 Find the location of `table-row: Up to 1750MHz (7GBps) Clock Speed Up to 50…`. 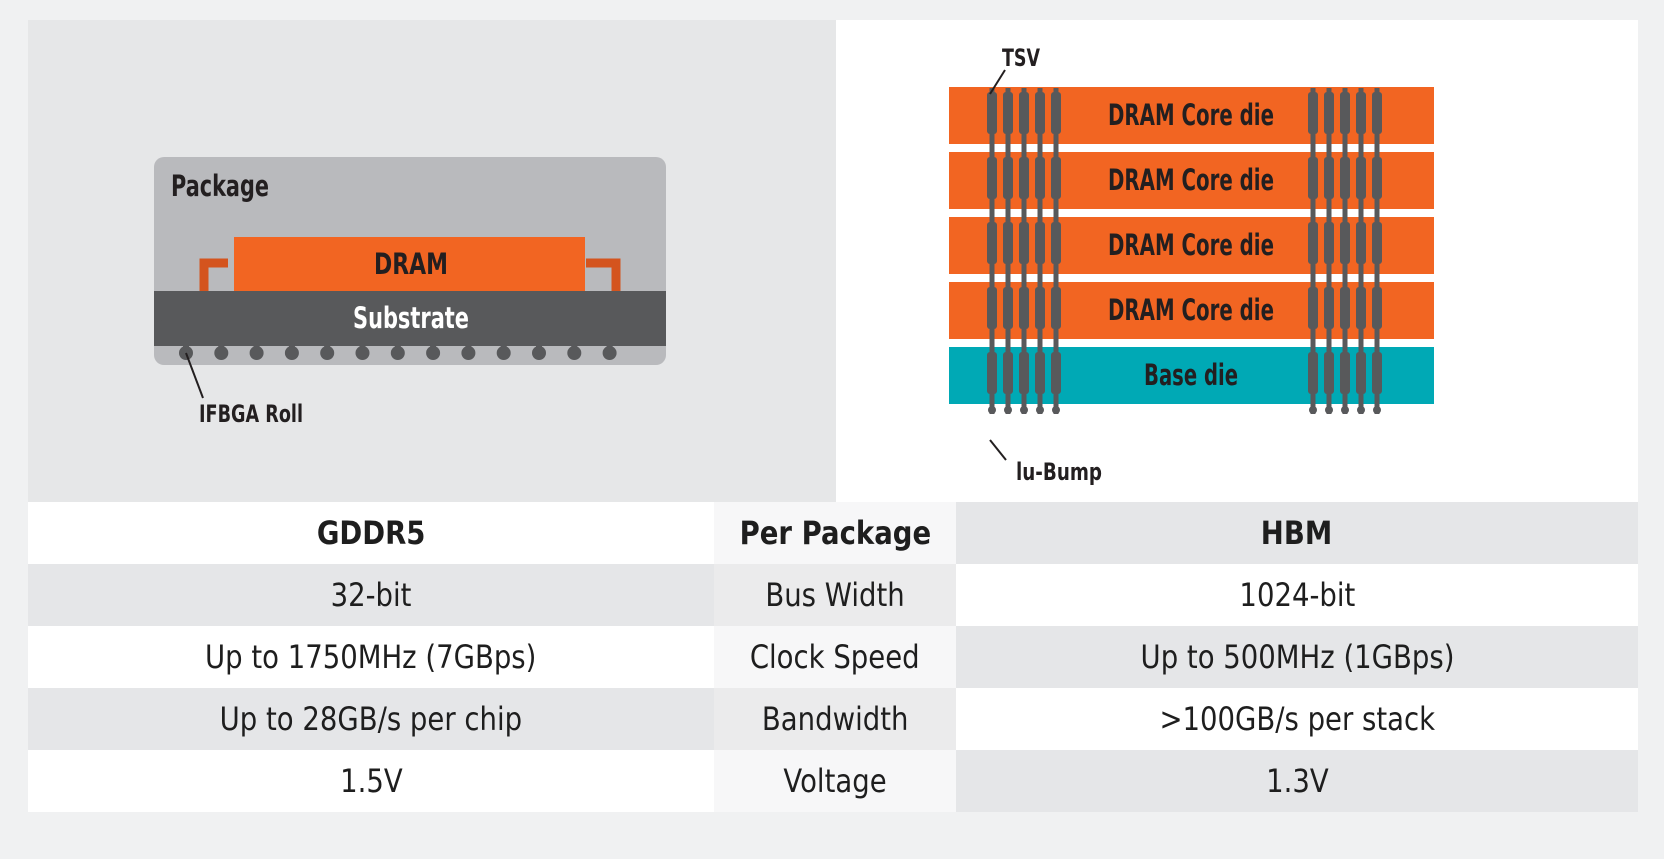

table-row: Up to 1750MHz (7GBps) Clock Speed Up to 50… is located at coordinates (833, 657).